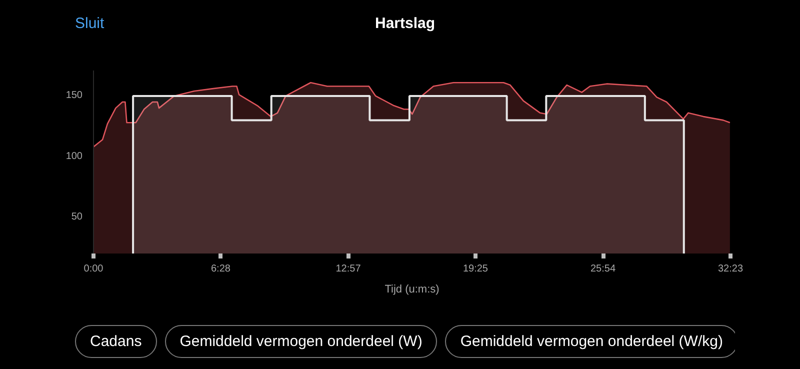  I want to click on chart-title: Hartslag, so click(405, 23).